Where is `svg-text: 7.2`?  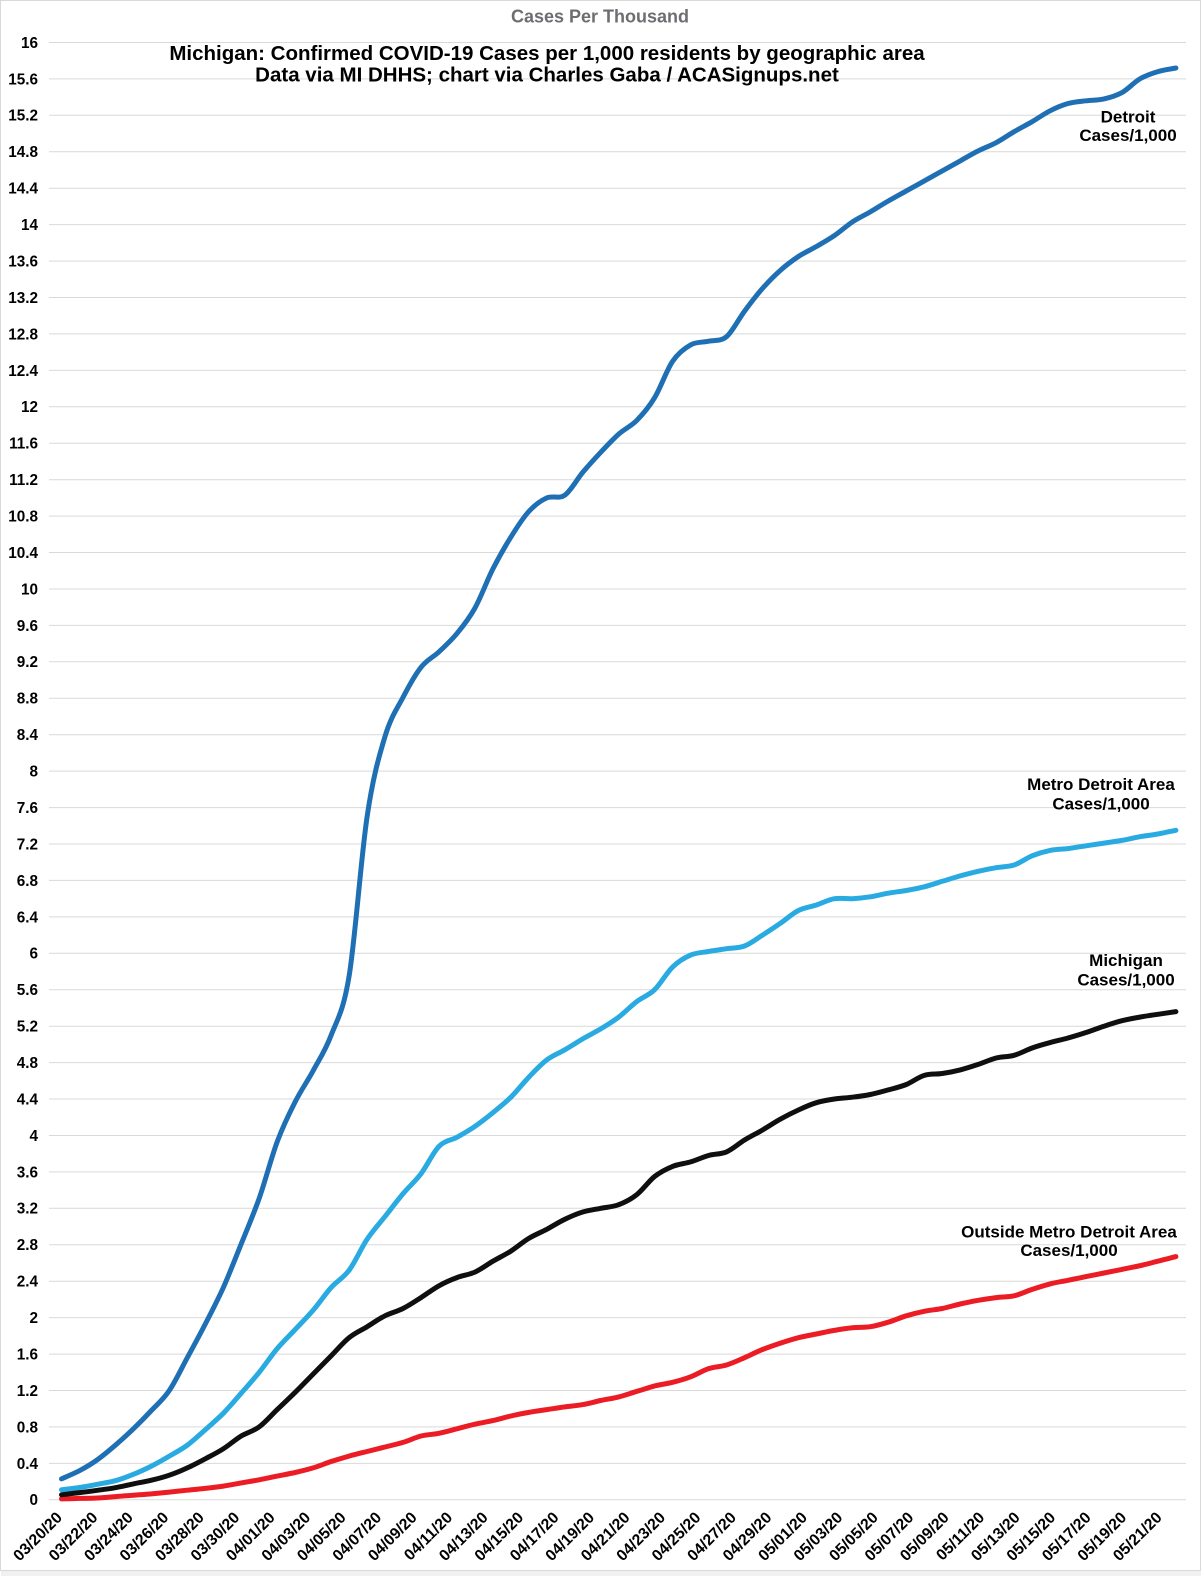 svg-text: 7.2 is located at coordinates (27, 844).